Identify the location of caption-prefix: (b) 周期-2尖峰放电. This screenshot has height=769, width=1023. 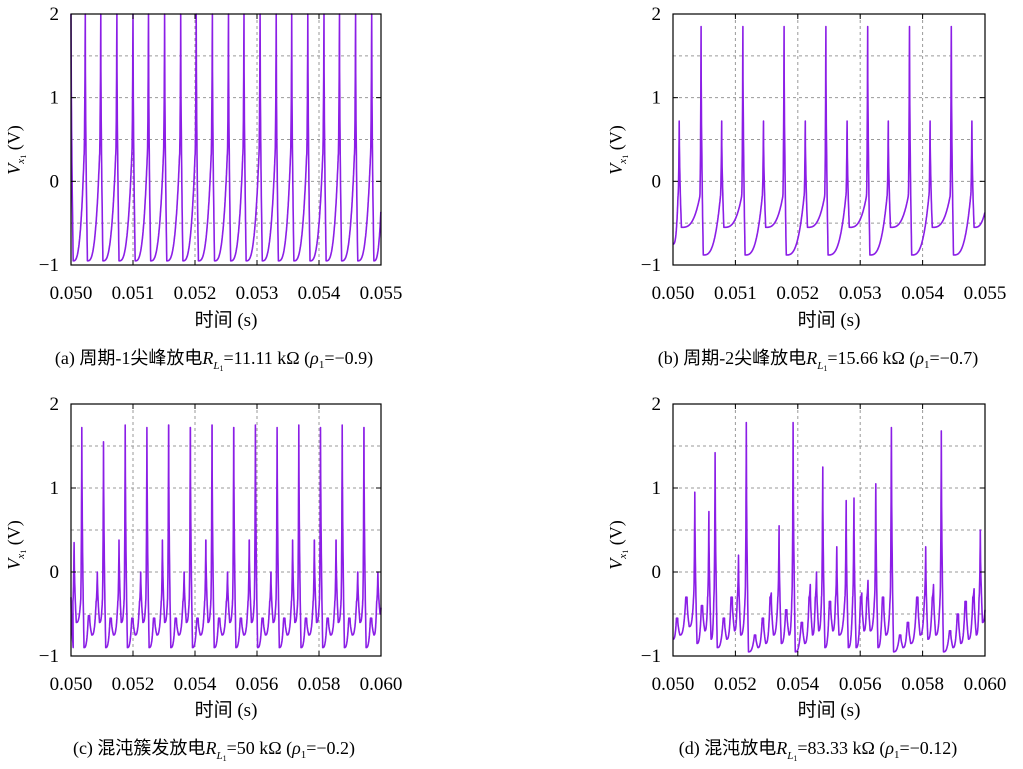
(732, 358).